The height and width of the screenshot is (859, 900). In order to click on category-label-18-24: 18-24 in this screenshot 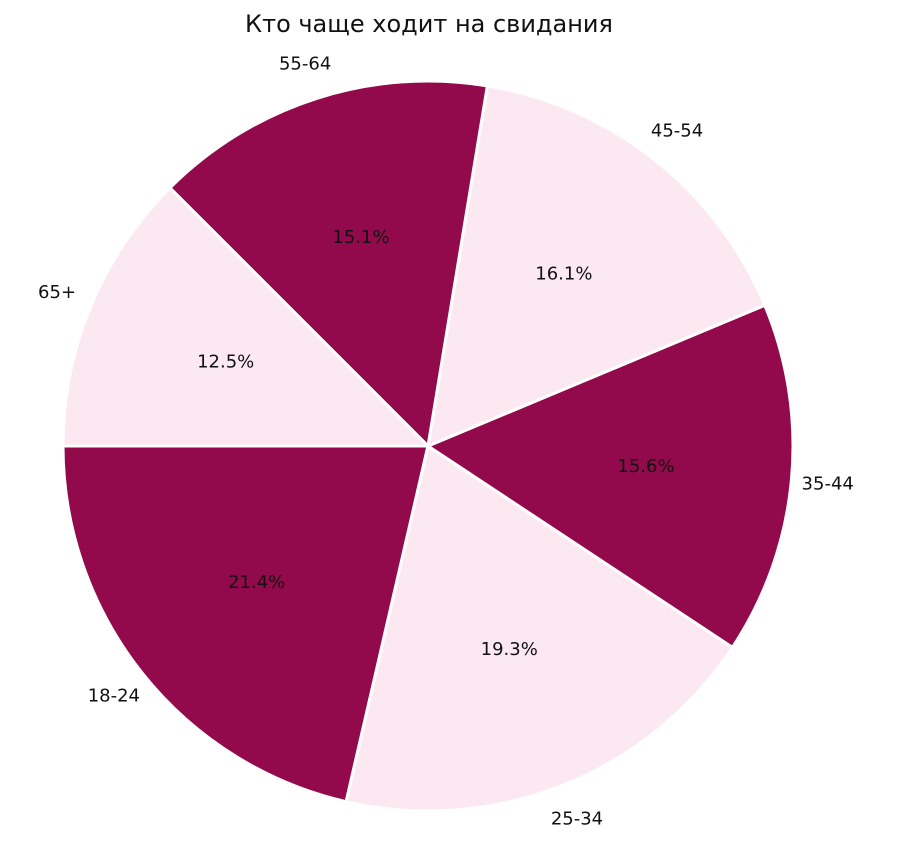, I will do `click(114, 696)`.